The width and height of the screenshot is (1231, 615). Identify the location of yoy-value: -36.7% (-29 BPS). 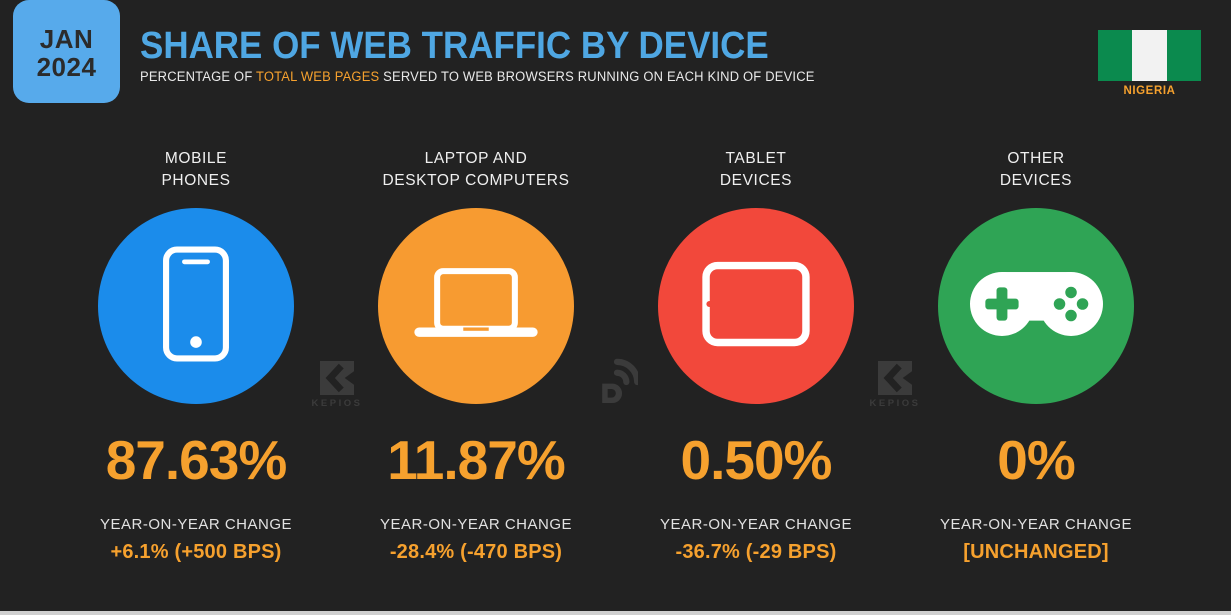
(756, 552).